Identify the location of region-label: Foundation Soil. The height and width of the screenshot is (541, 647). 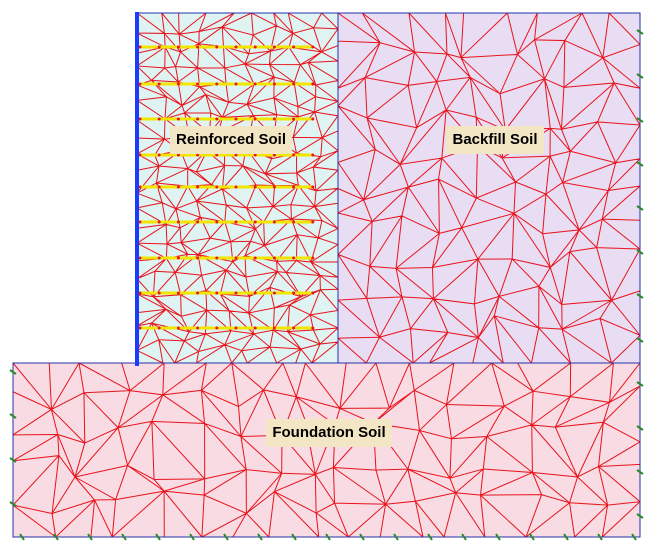
(328, 432).